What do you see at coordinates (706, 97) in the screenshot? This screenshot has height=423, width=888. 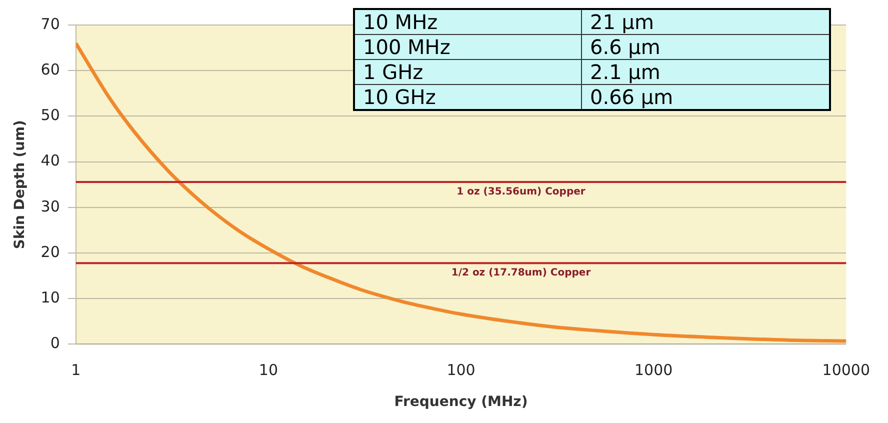 I see `annotation: 0.66 µm` at bounding box center [706, 97].